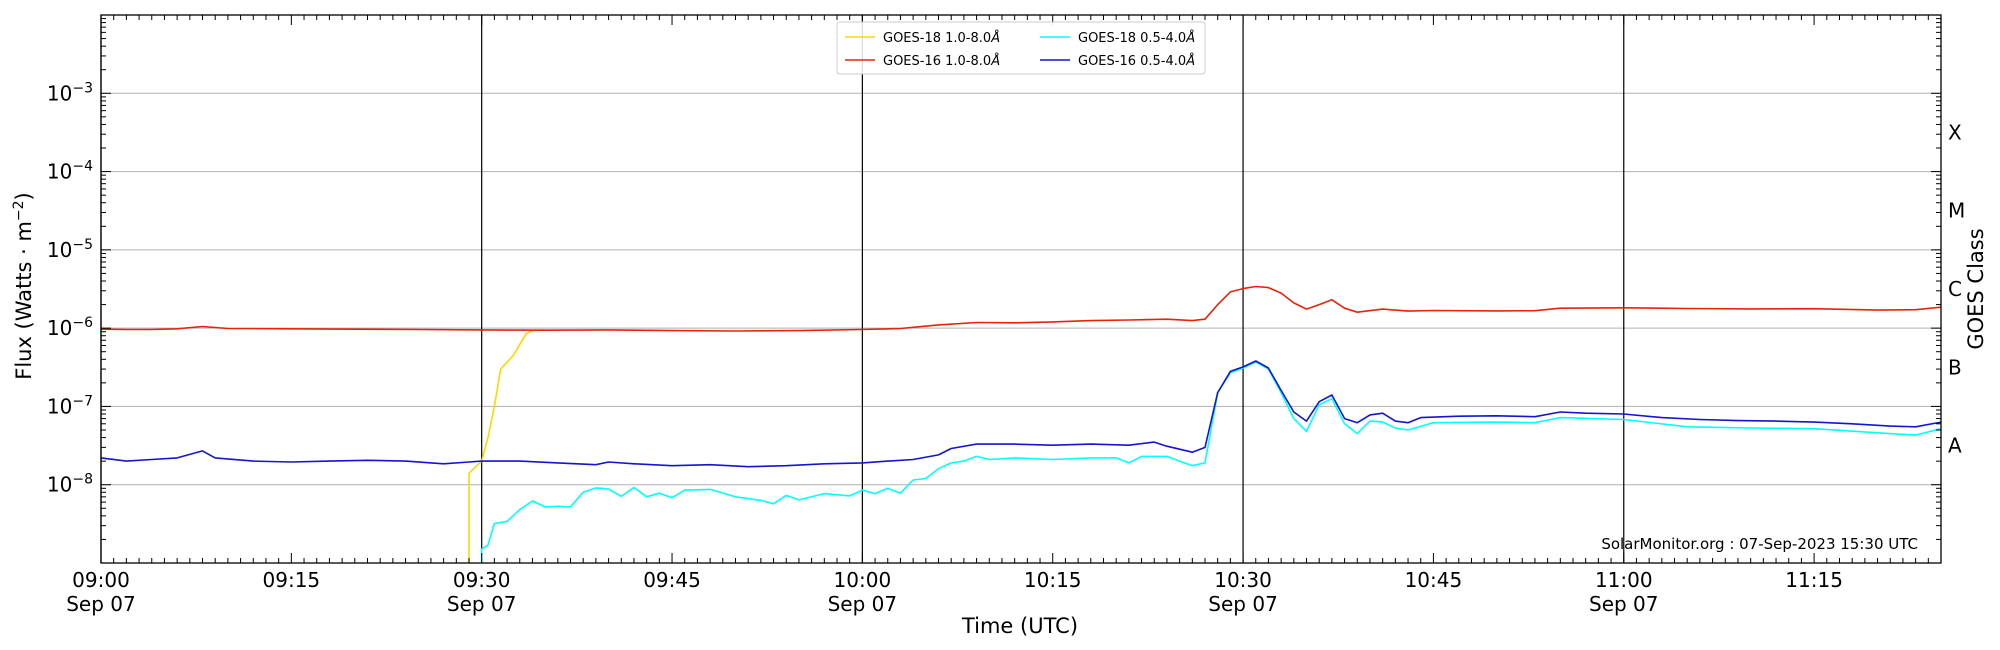 The height and width of the screenshot is (650, 2000). I want to click on right-axis-title: GOES Class, so click(1976, 288).